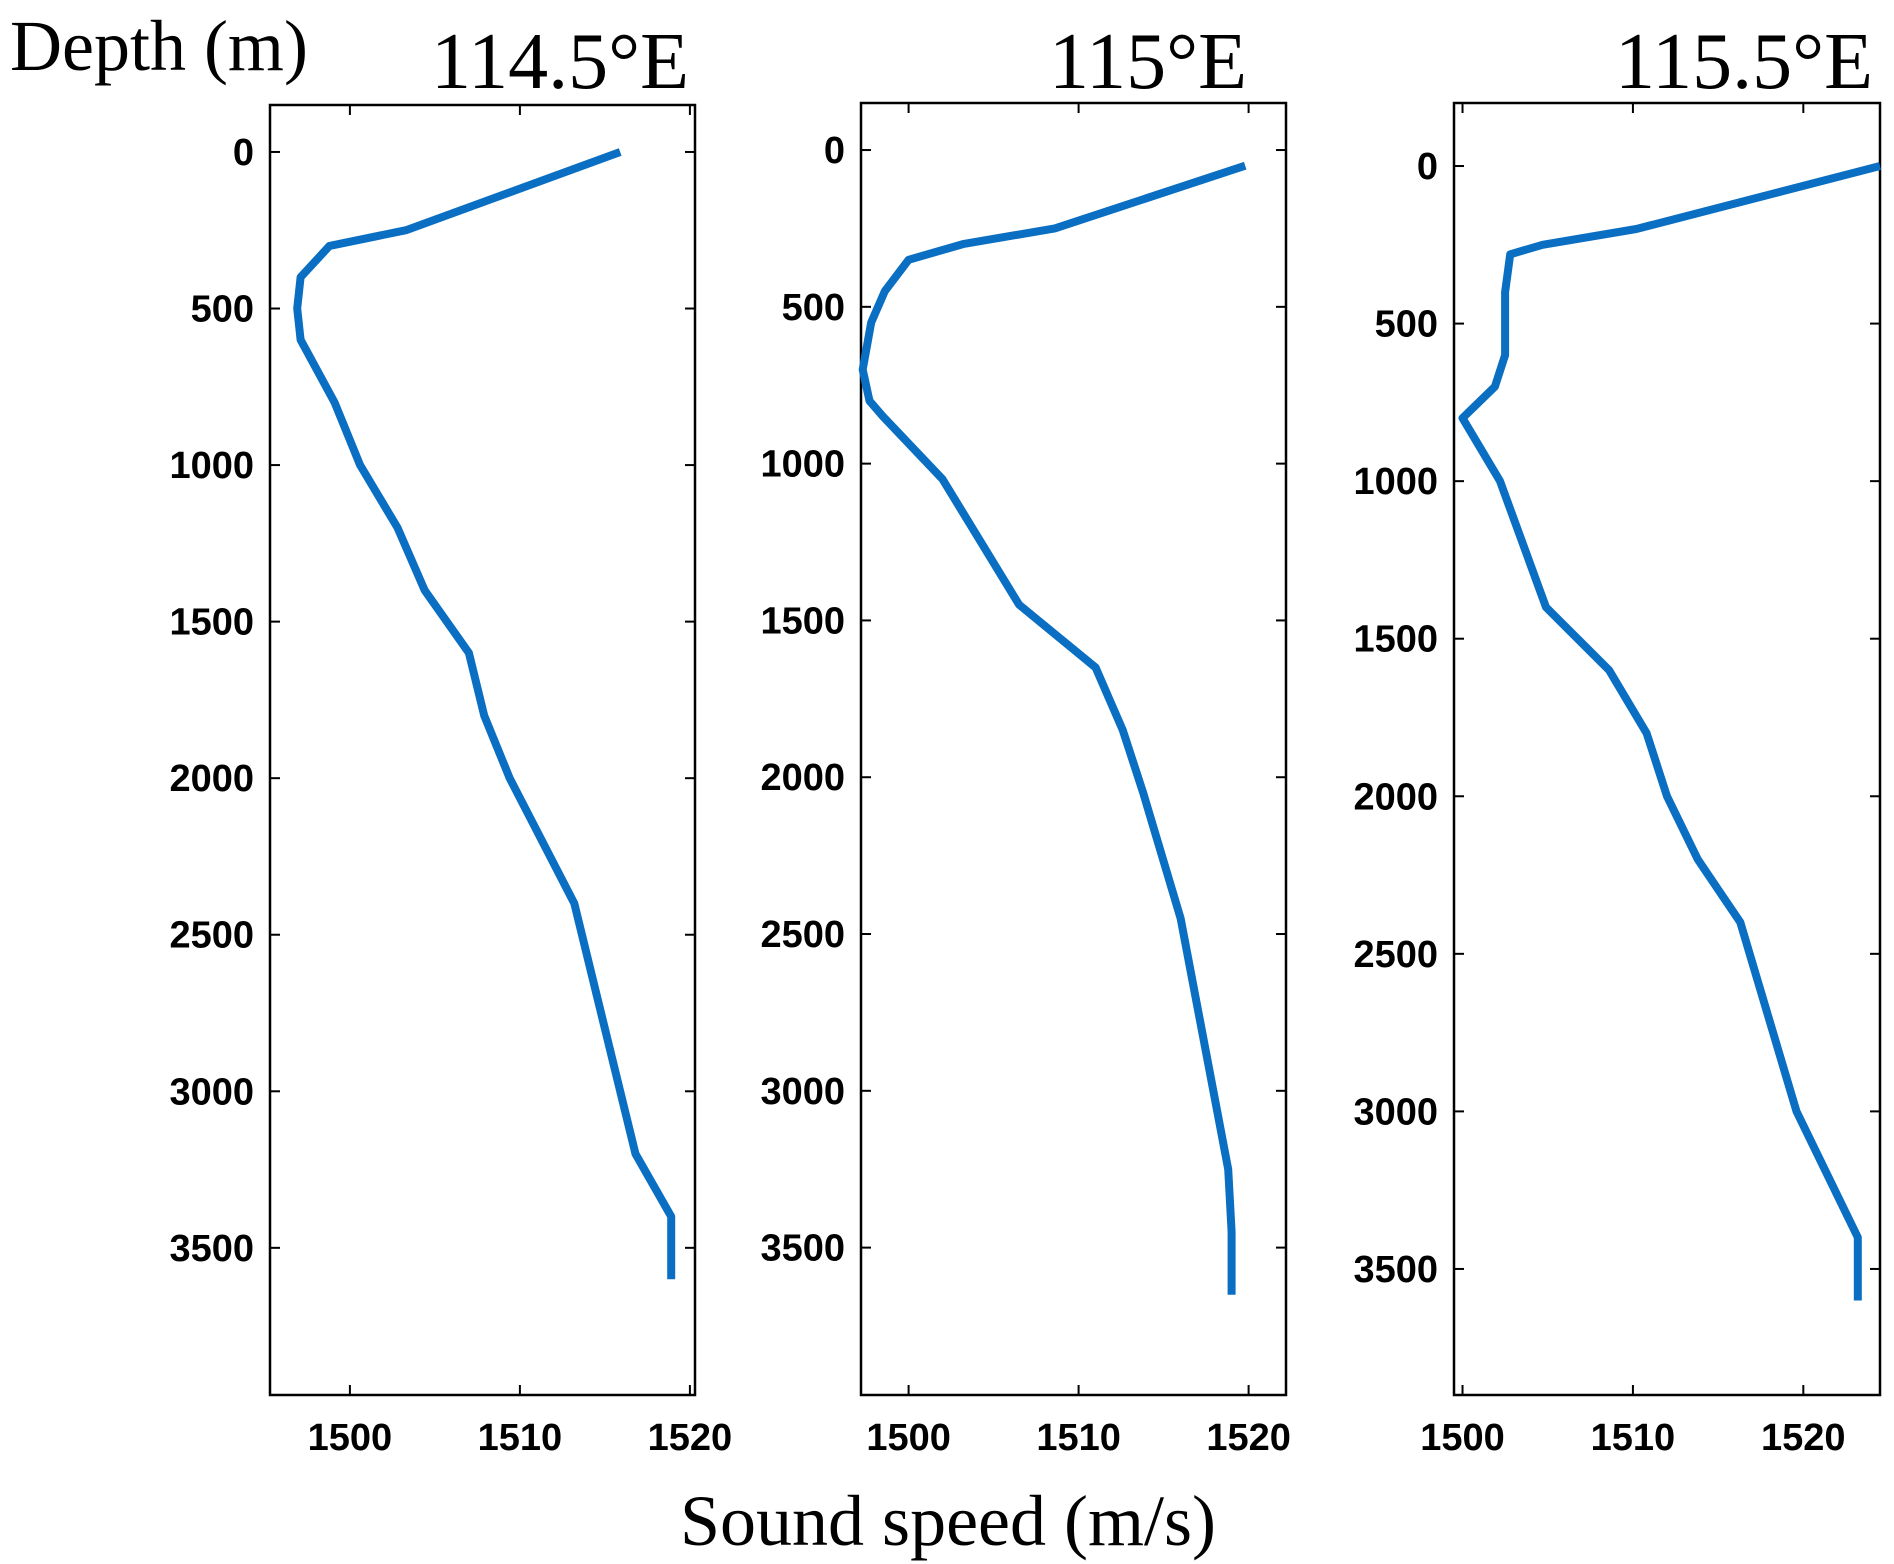 The width and height of the screenshot is (1894, 1564). What do you see at coordinates (159, 46) in the screenshot?
I see `y-axis-label: Depth (m)` at bounding box center [159, 46].